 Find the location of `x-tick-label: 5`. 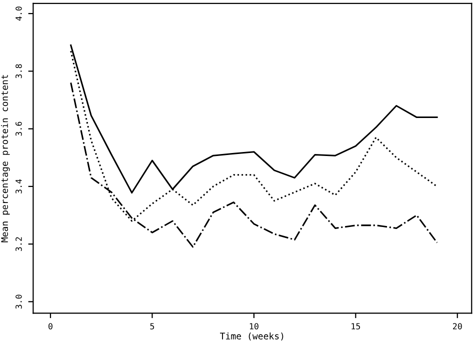

x-tick-label: 5 is located at coordinates (152, 326).